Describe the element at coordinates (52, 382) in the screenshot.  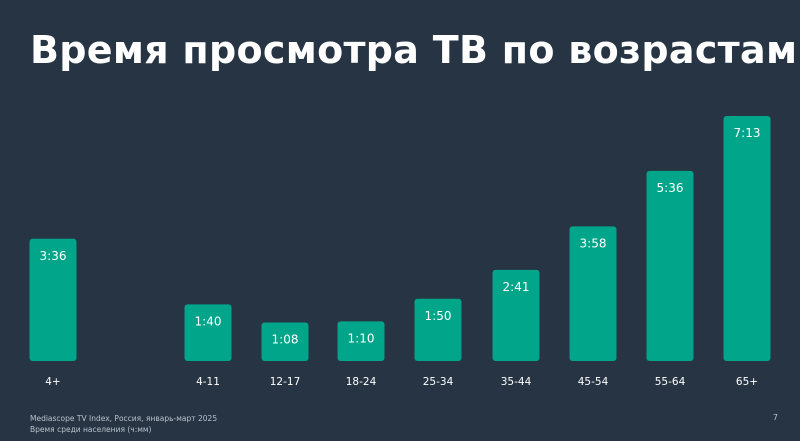
I see `category-label: 4+` at that location.